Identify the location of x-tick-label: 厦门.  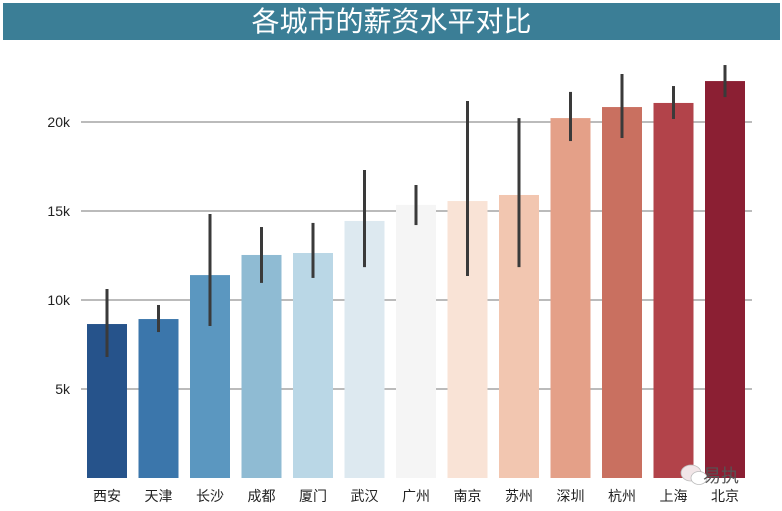
(313, 497).